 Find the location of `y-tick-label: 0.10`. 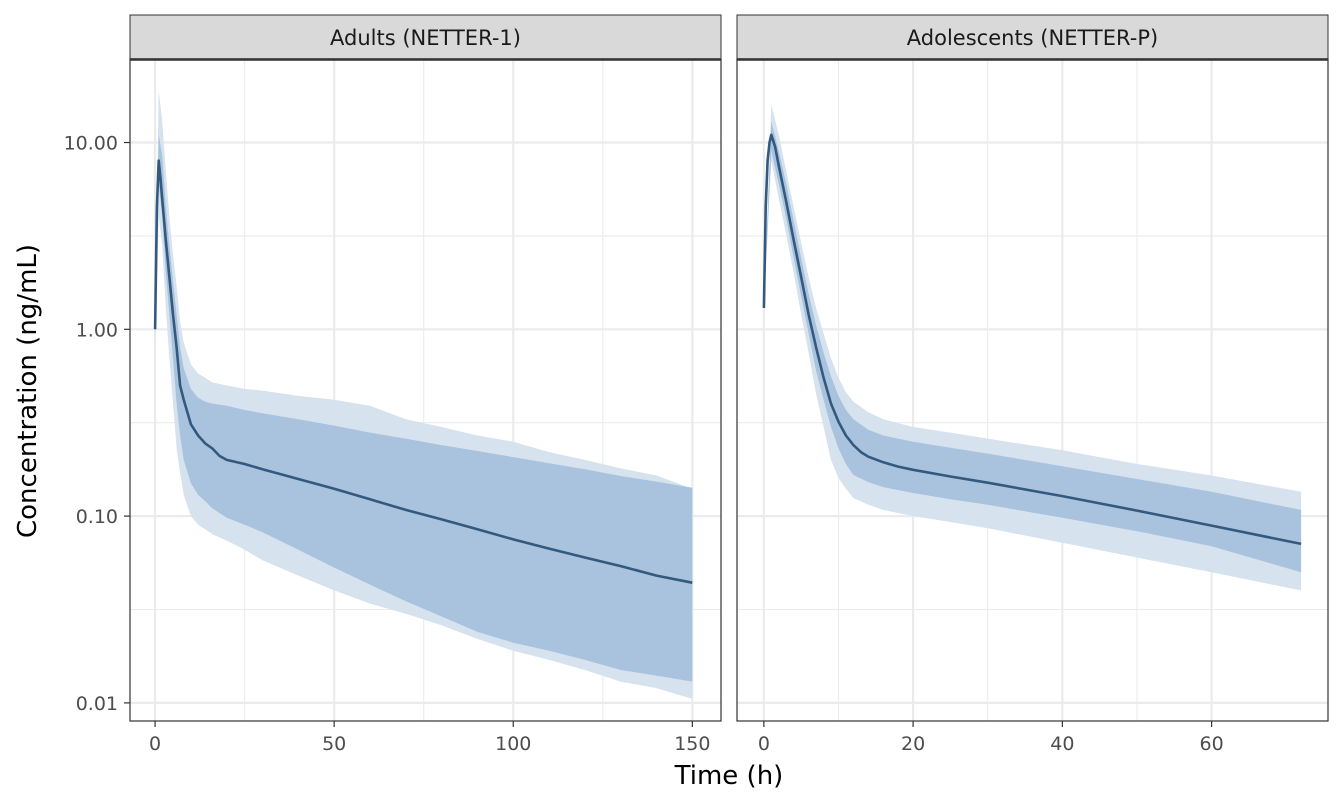

y-tick-label: 0.10 is located at coordinates (97, 517).